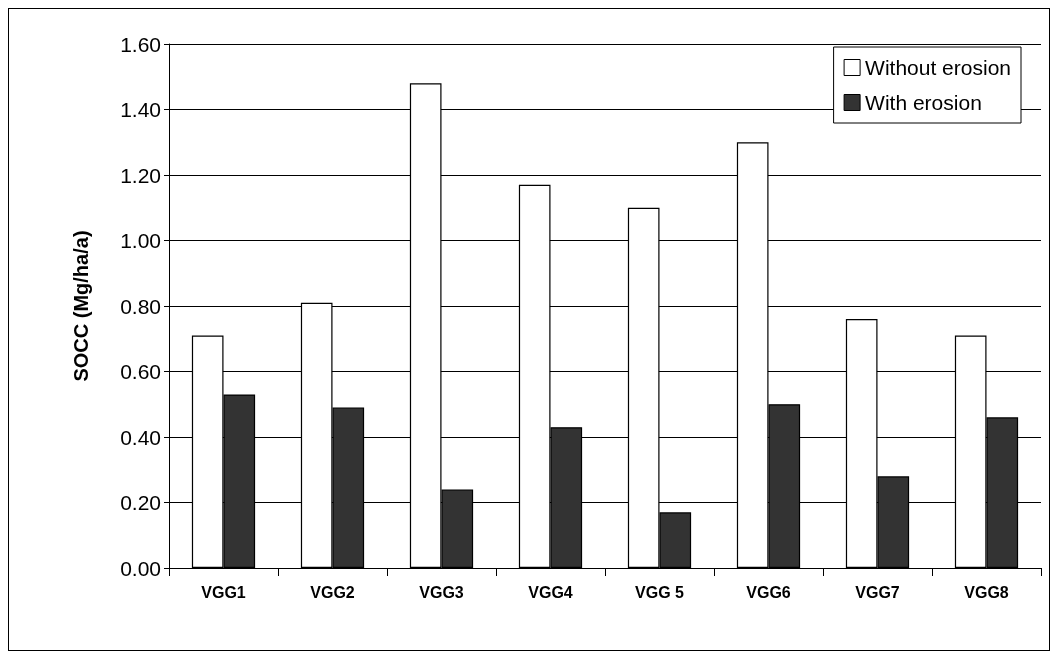 The width and height of the screenshot is (1058, 659). I want to click on x-tick-label: VGG4, so click(550, 592).